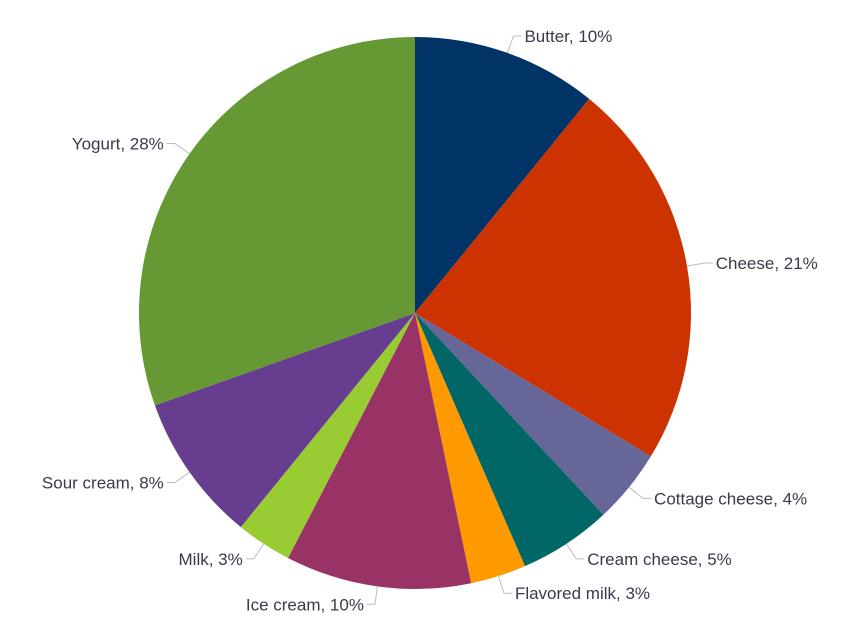 The width and height of the screenshot is (854, 644). I want to click on leader-line-butter, so click(514, 44).